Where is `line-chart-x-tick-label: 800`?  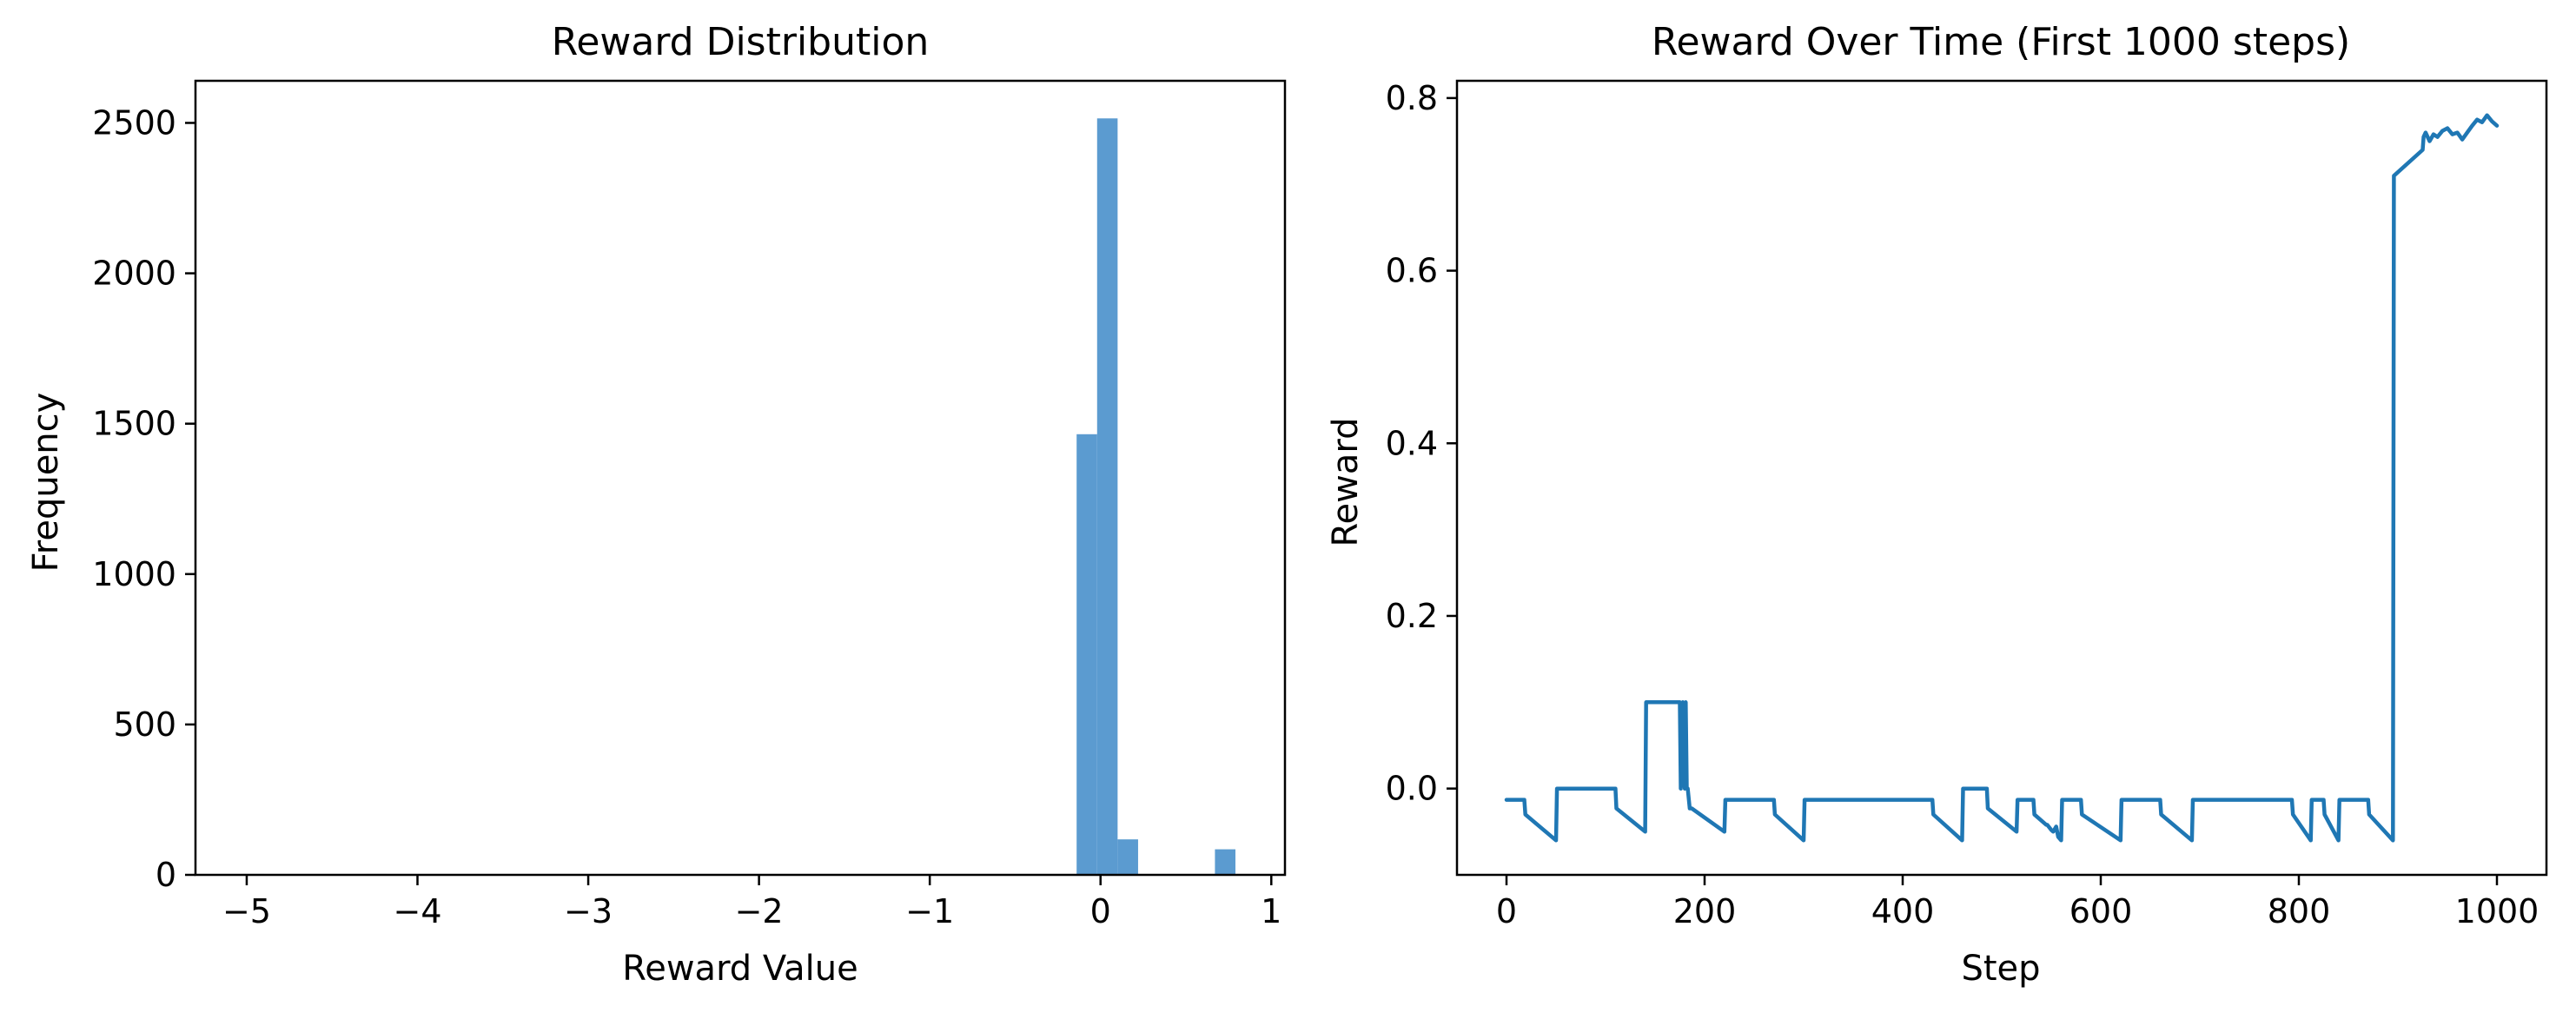 line-chart-x-tick-label: 800 is located at coordinates (2299, 911).